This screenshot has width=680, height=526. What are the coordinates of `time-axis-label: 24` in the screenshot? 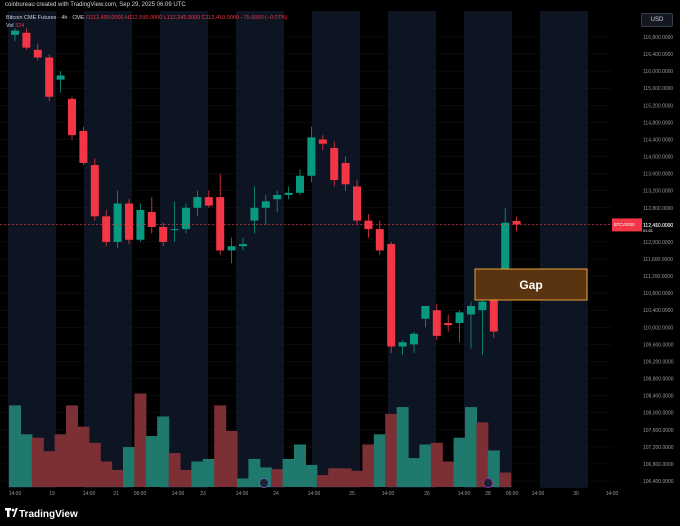 It's located at (276, 494).